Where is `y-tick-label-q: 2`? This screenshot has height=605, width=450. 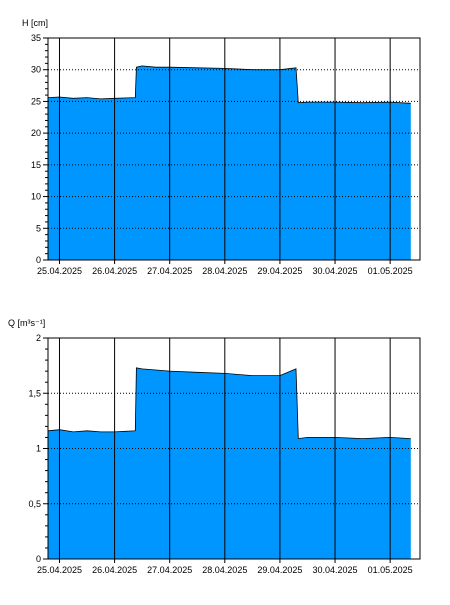
y-tick-label-q: 2 is located at coordinates (38, 338).